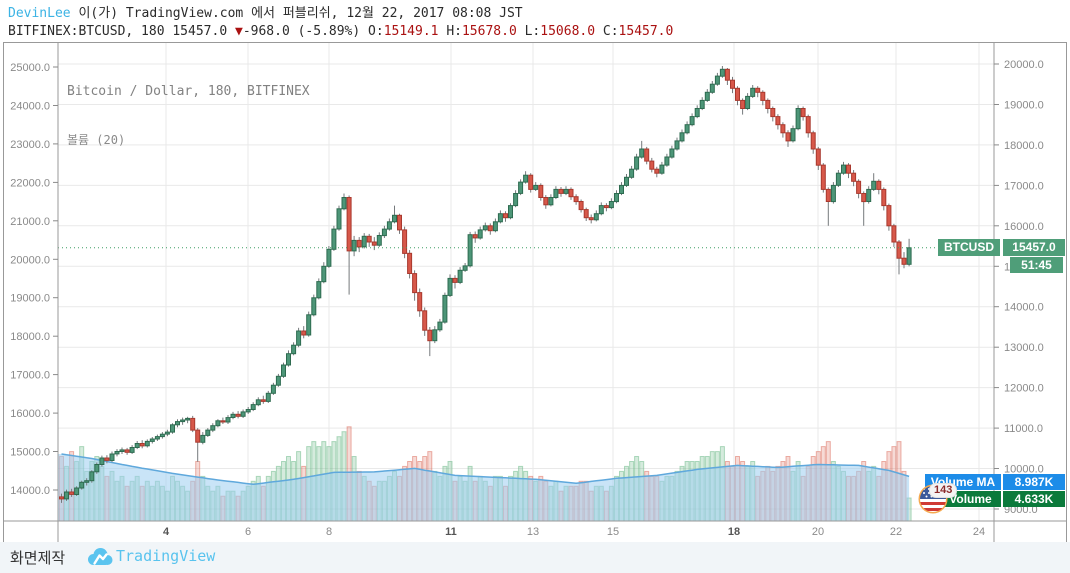 This screenshot has width=1070, height=573. Describe the element at coordinates (607, 31) in the screenshot. I see `close-label: C:` at that location.